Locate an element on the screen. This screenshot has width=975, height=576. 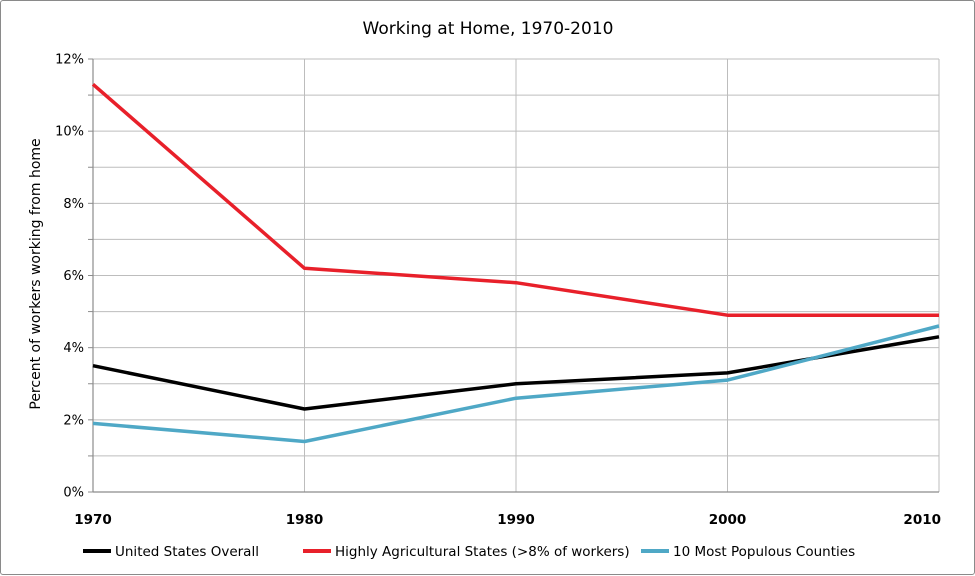
y-tick-label: 2% is located at coordinates (73, 420).